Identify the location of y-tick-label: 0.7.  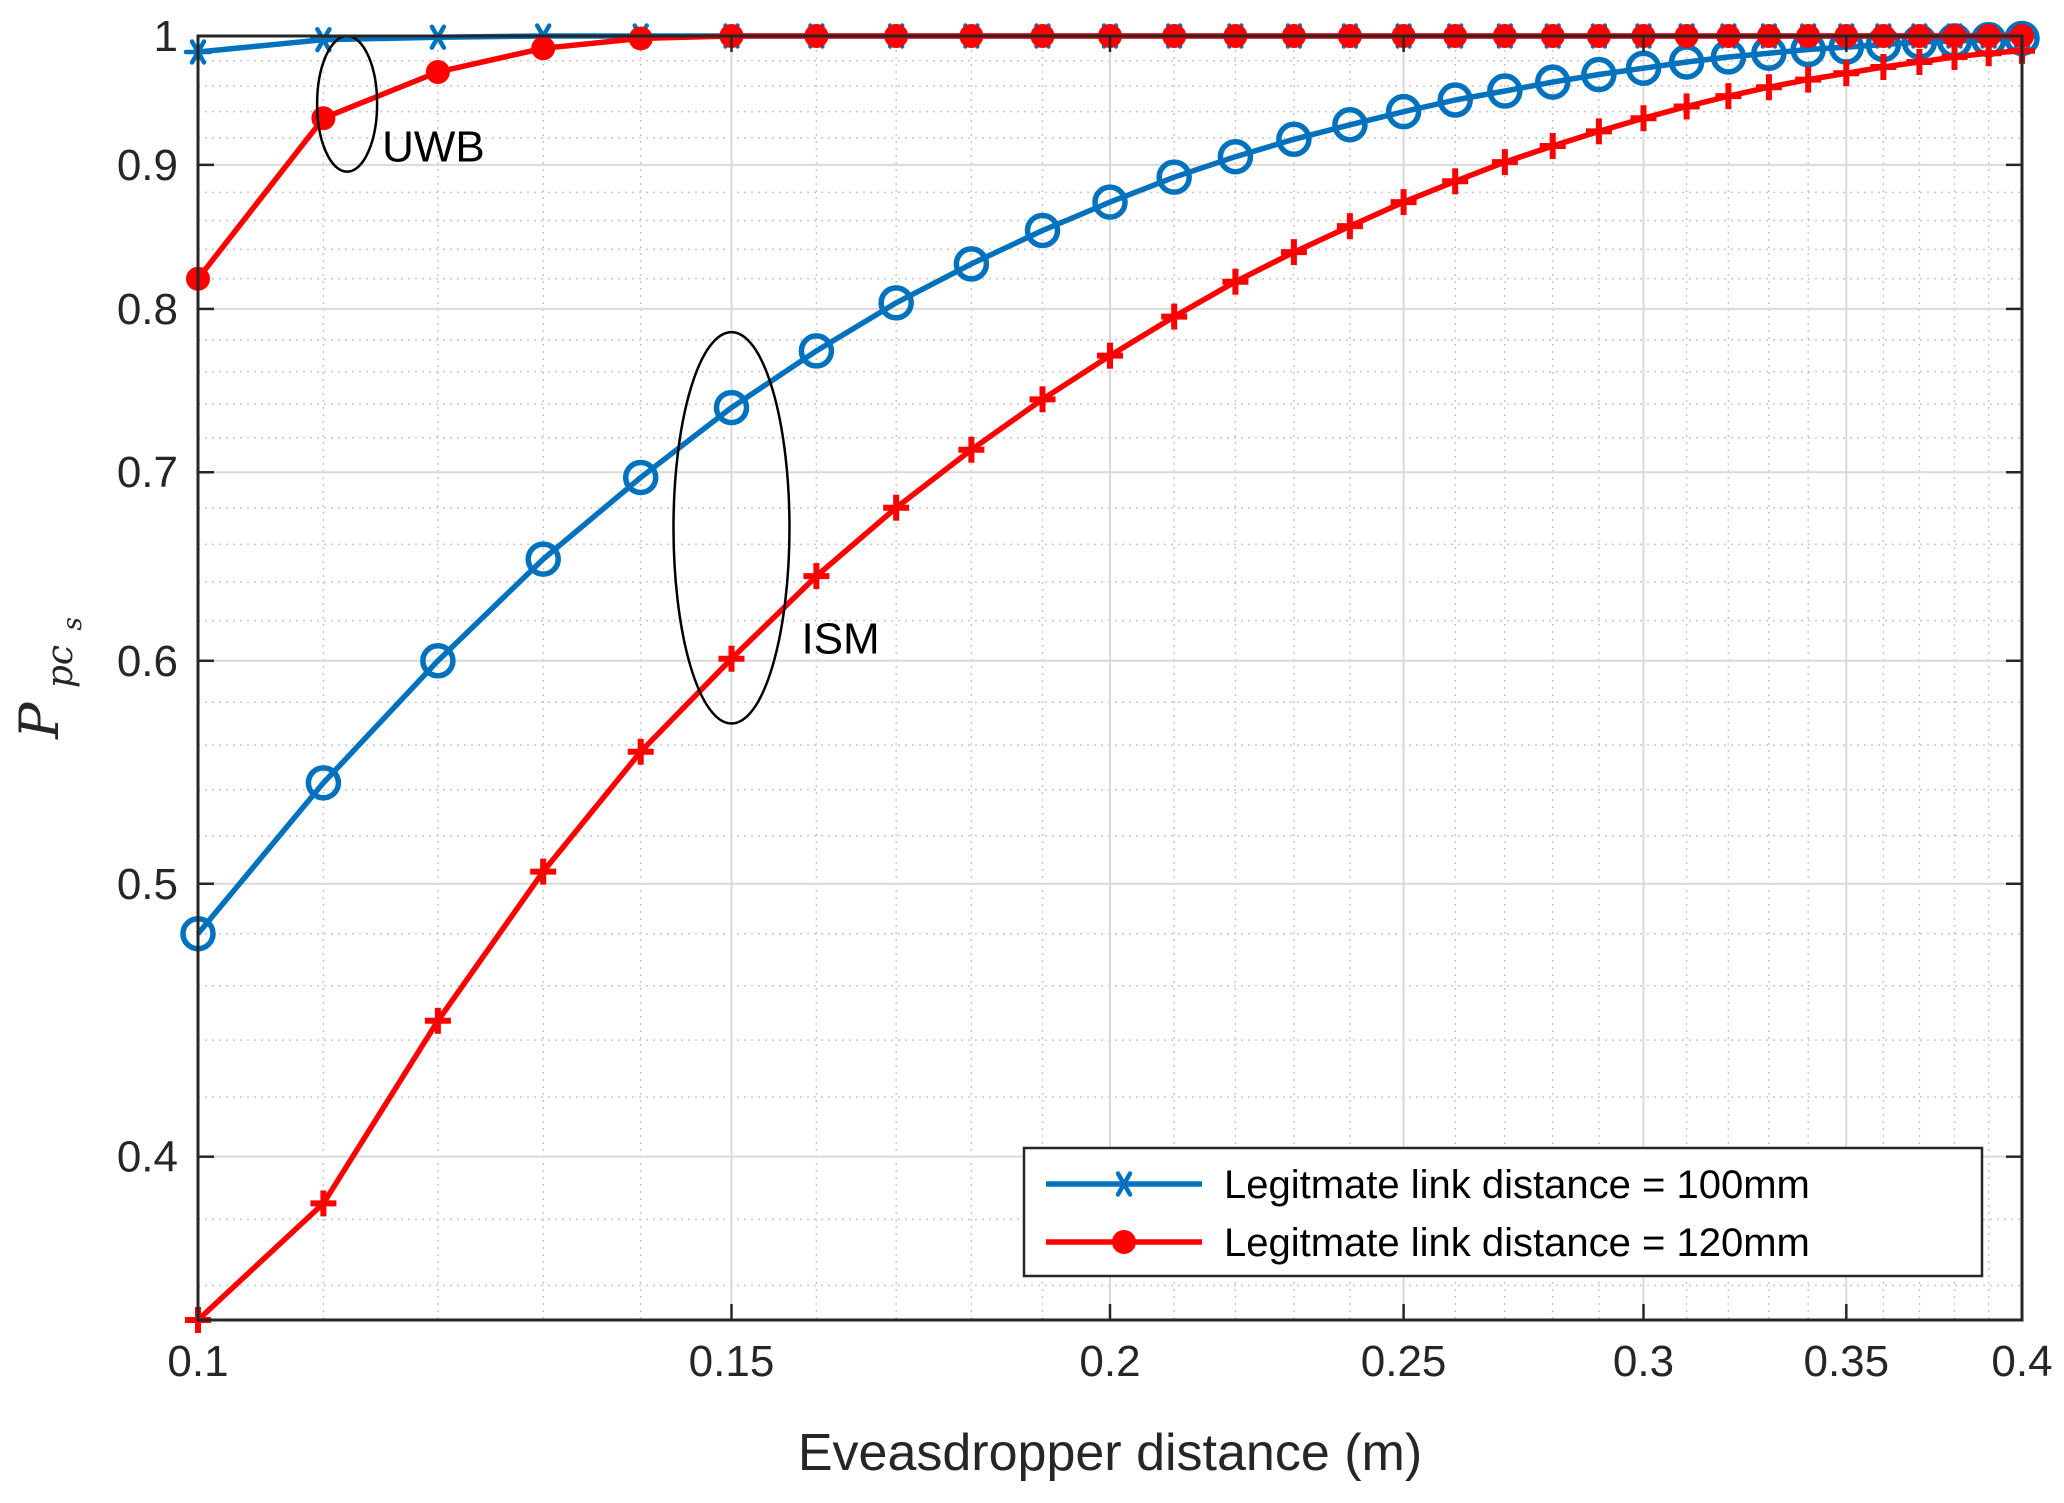
(147, 472).